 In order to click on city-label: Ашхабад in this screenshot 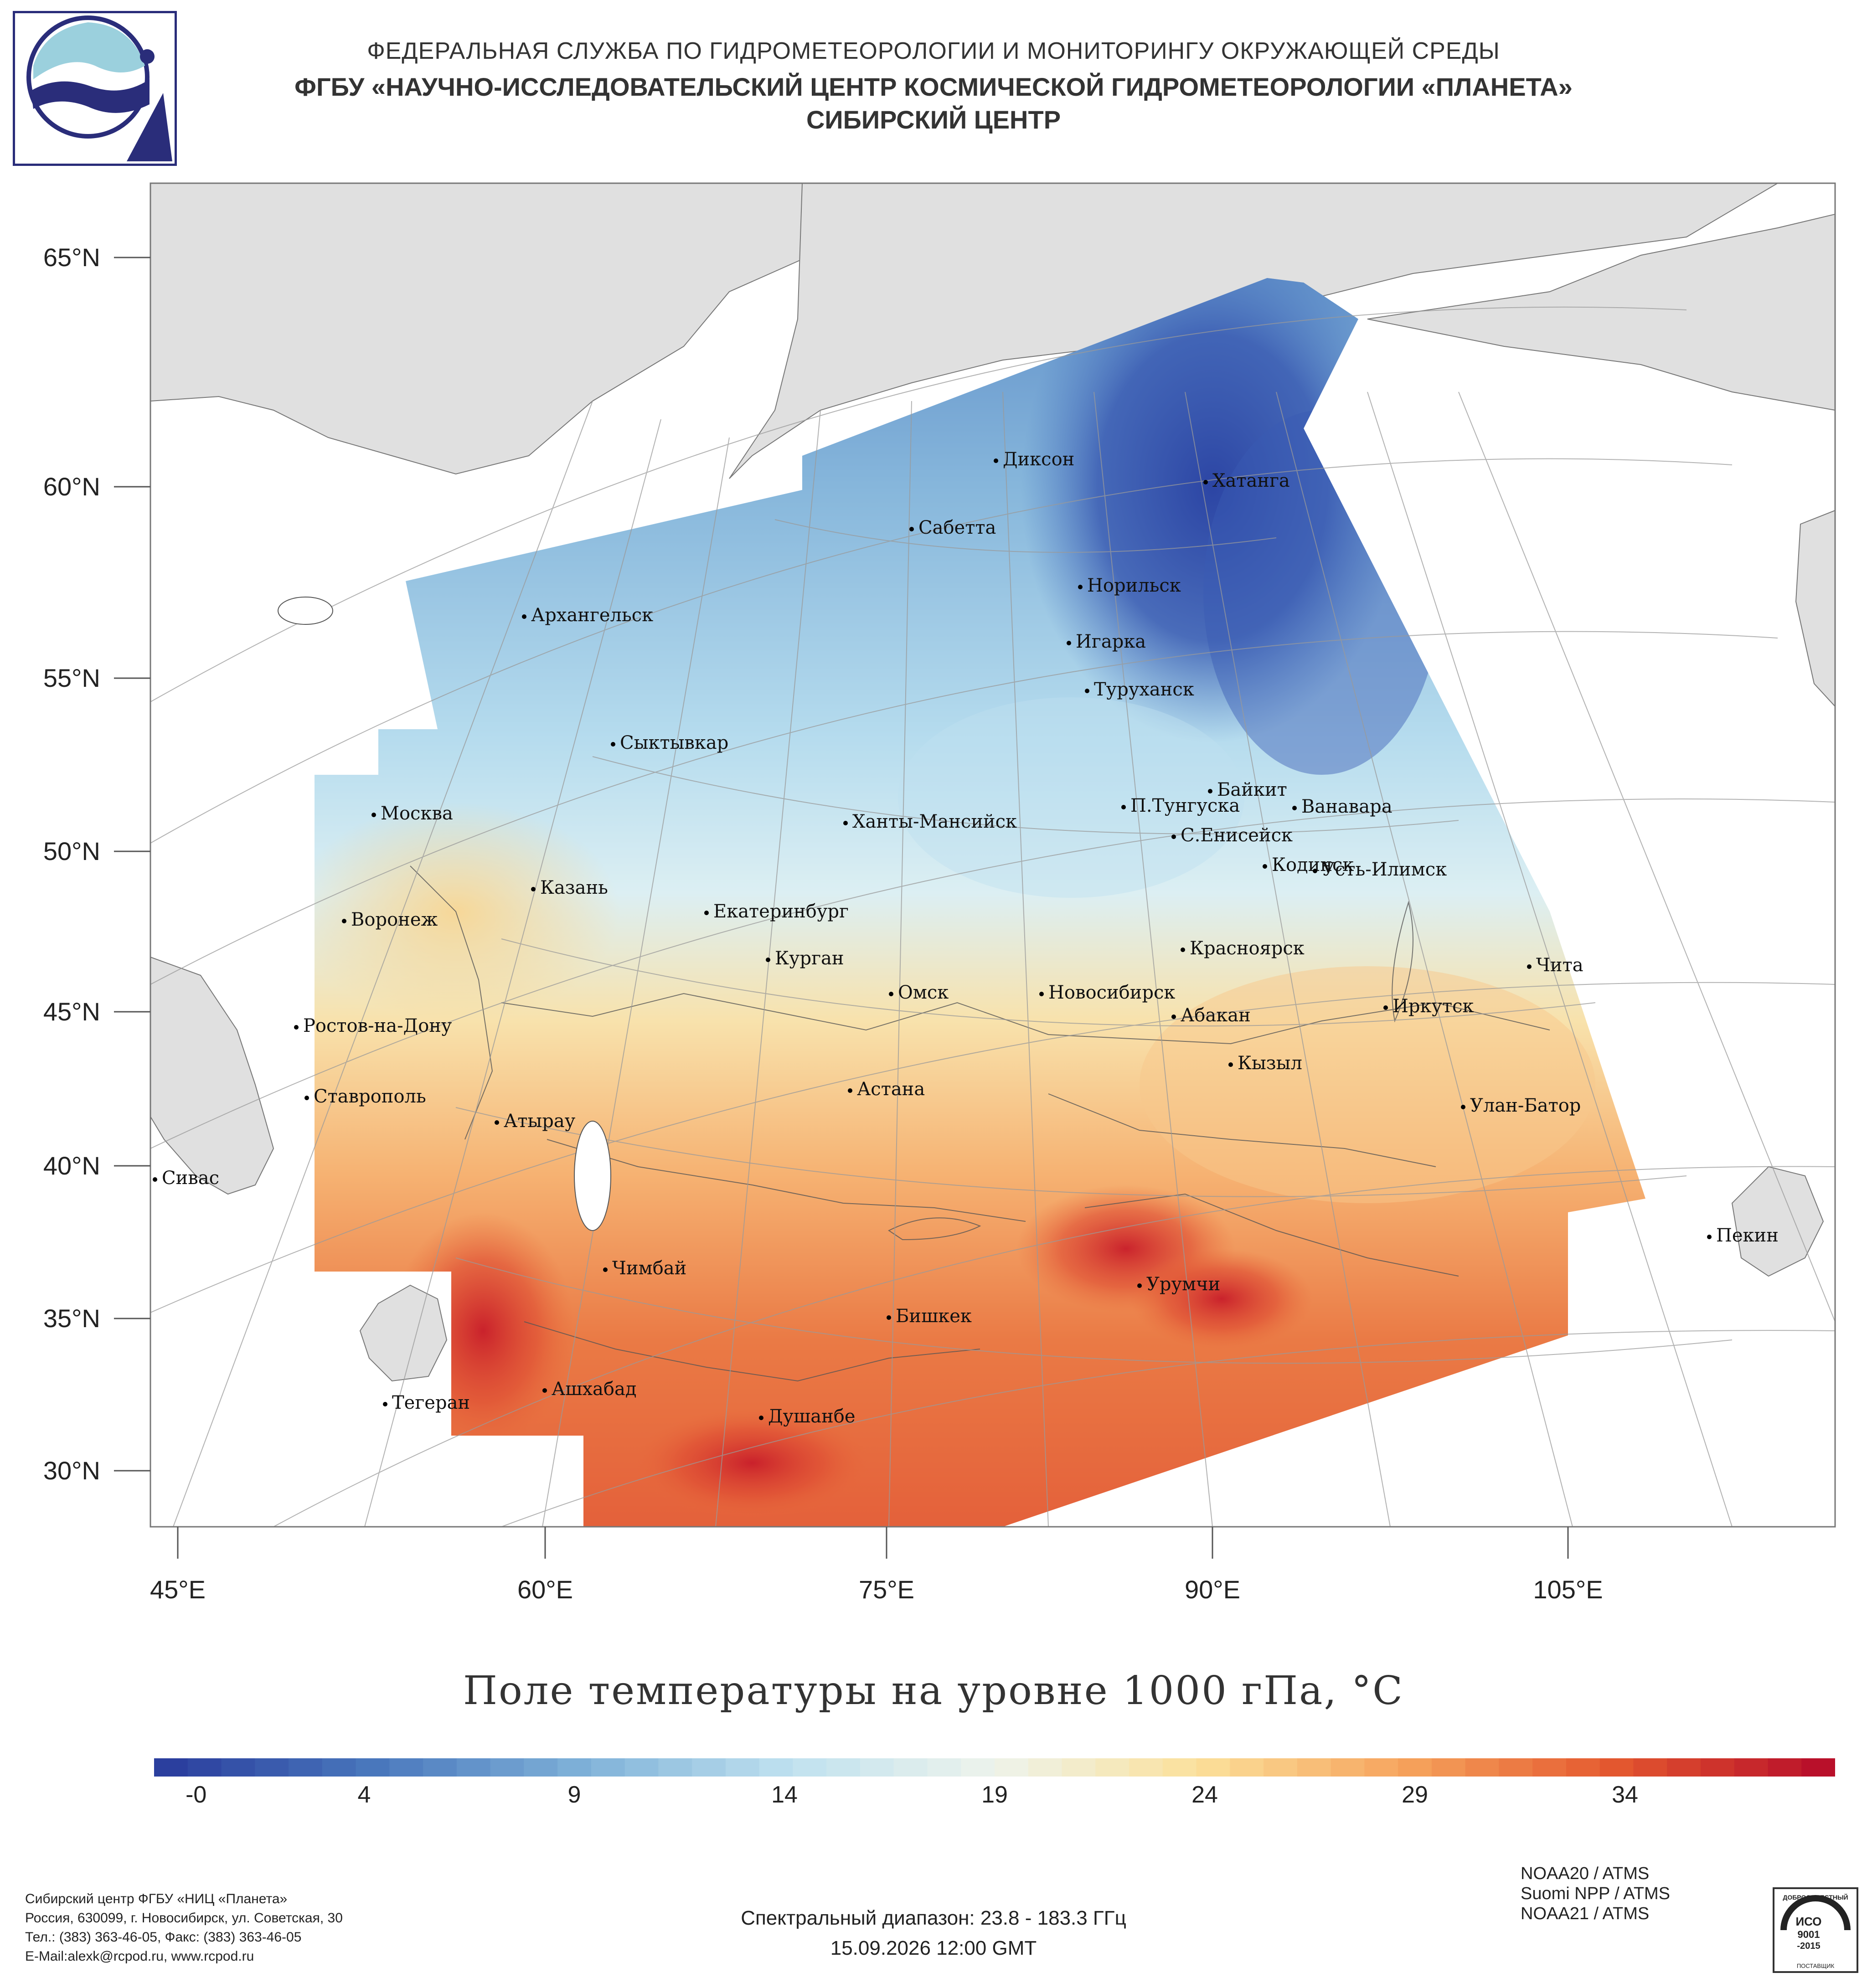, I will do `click(589, 1389)`.